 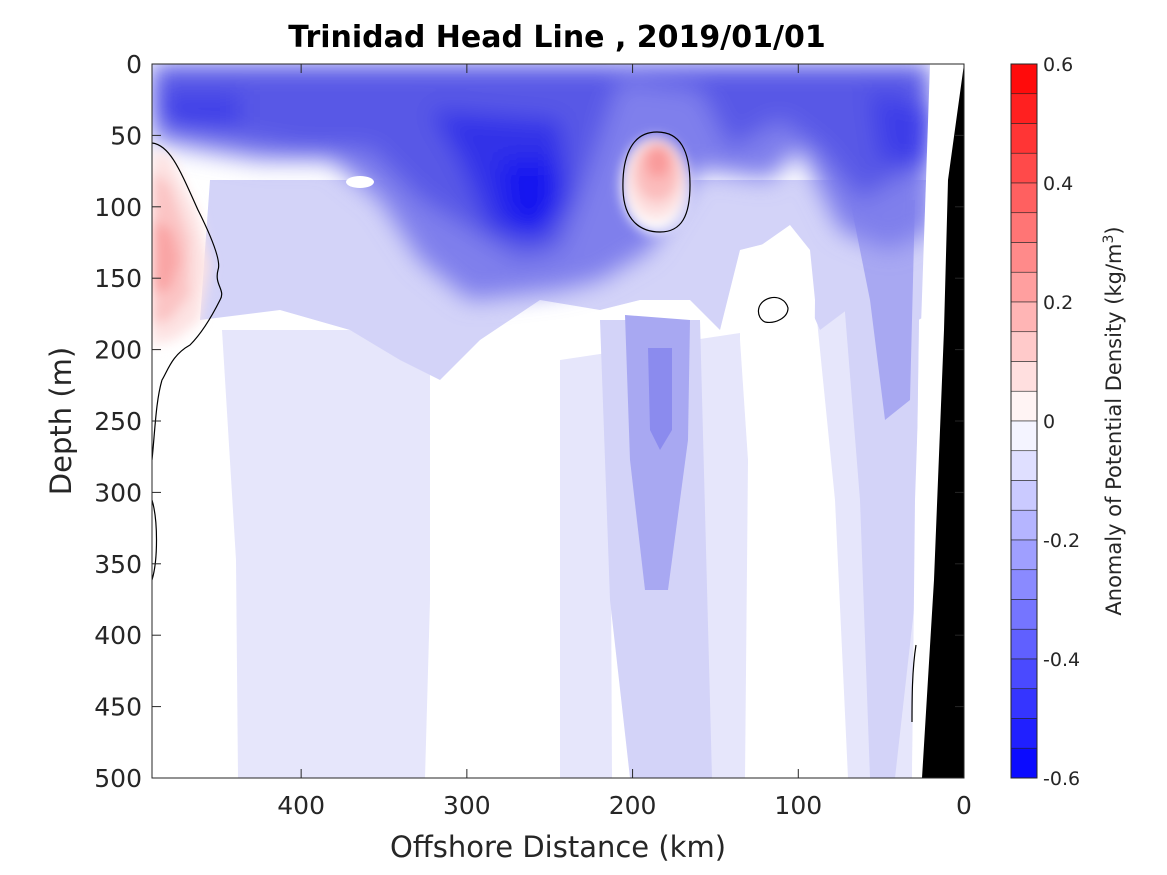 I want to click on small-zero-patch, so click(x=360, y=182).